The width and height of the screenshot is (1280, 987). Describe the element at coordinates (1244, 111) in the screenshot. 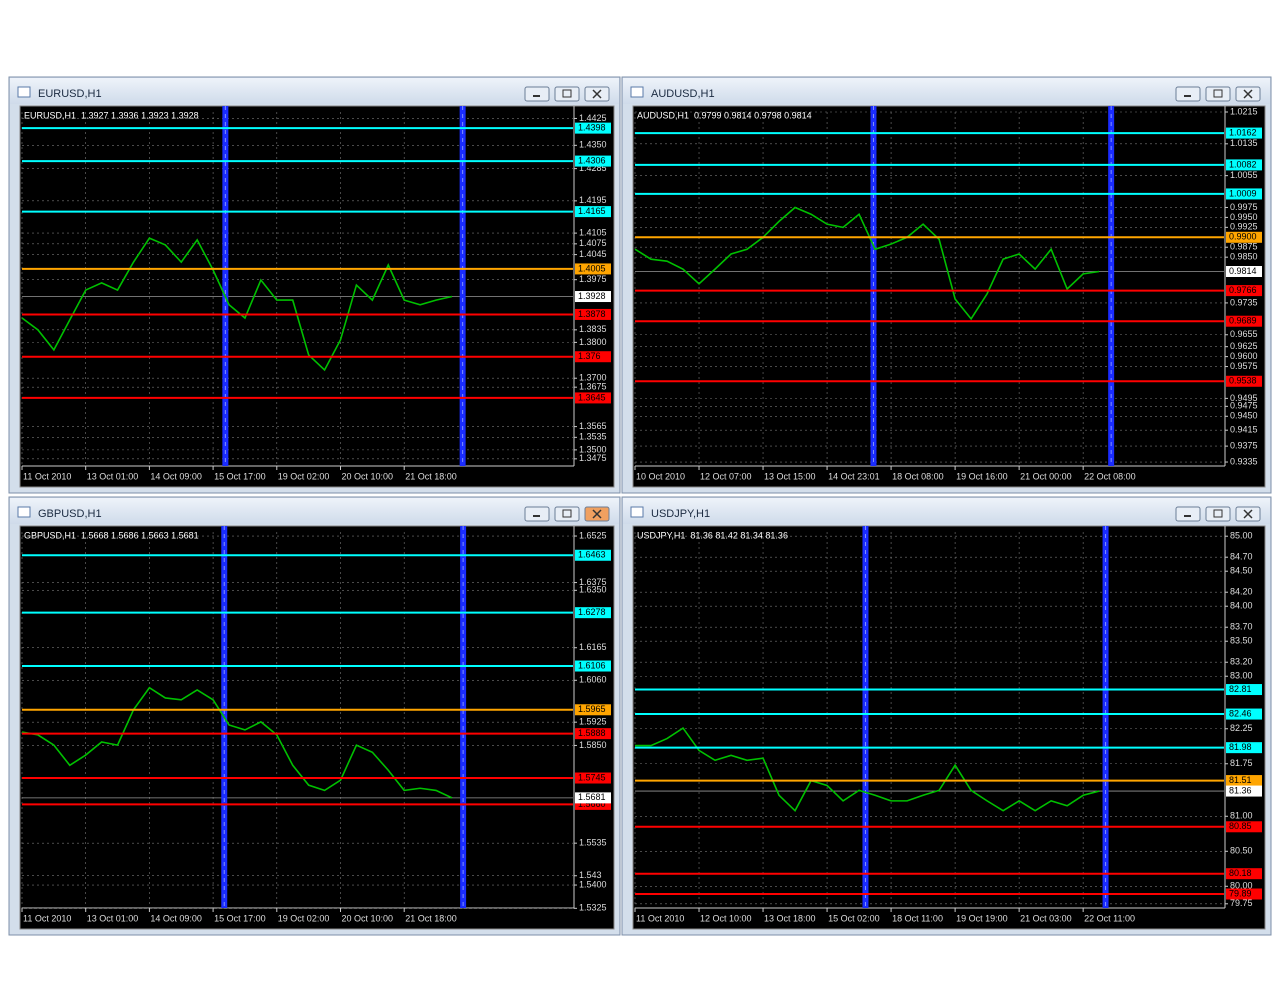

I see `y-tick-label: 1.0215` at that location.